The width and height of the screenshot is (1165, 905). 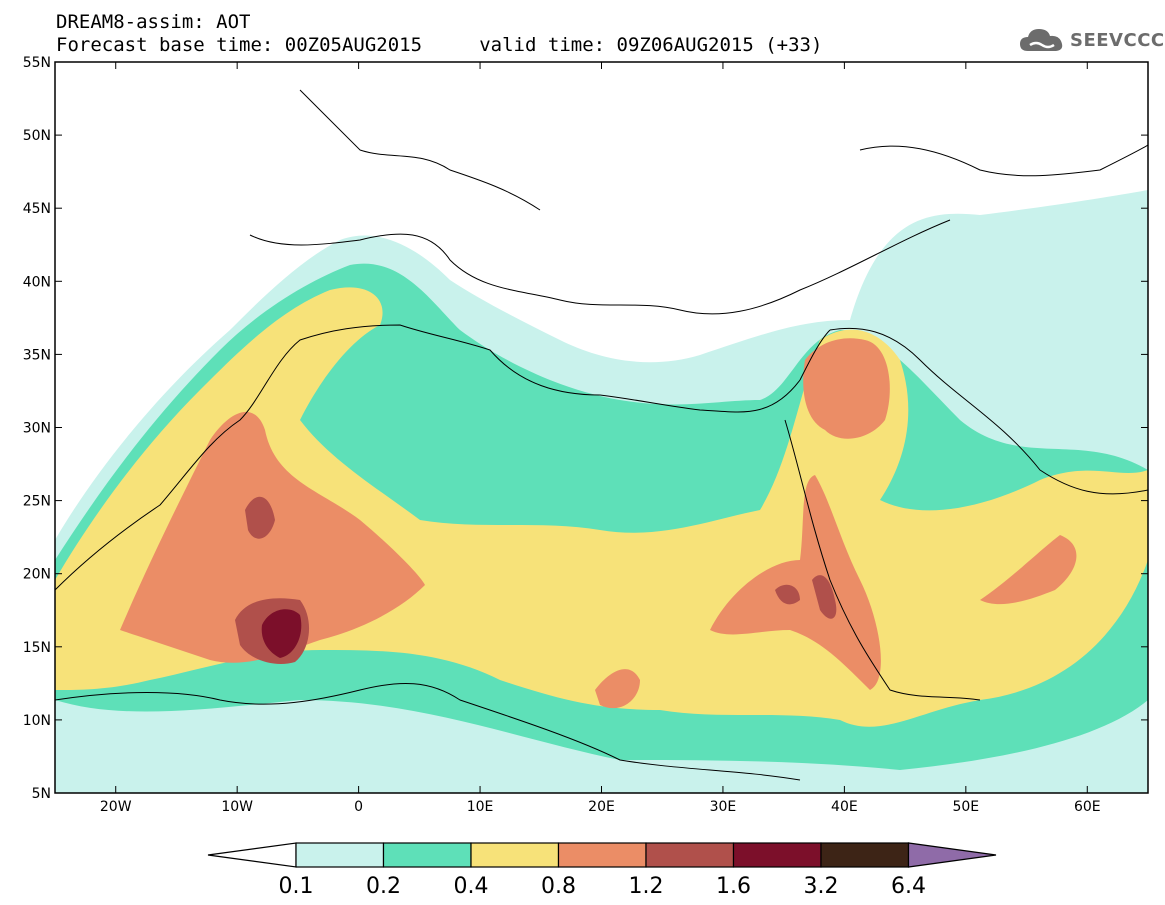 I want to click on colorbar-over-arrow, so click(x=952, y=855).